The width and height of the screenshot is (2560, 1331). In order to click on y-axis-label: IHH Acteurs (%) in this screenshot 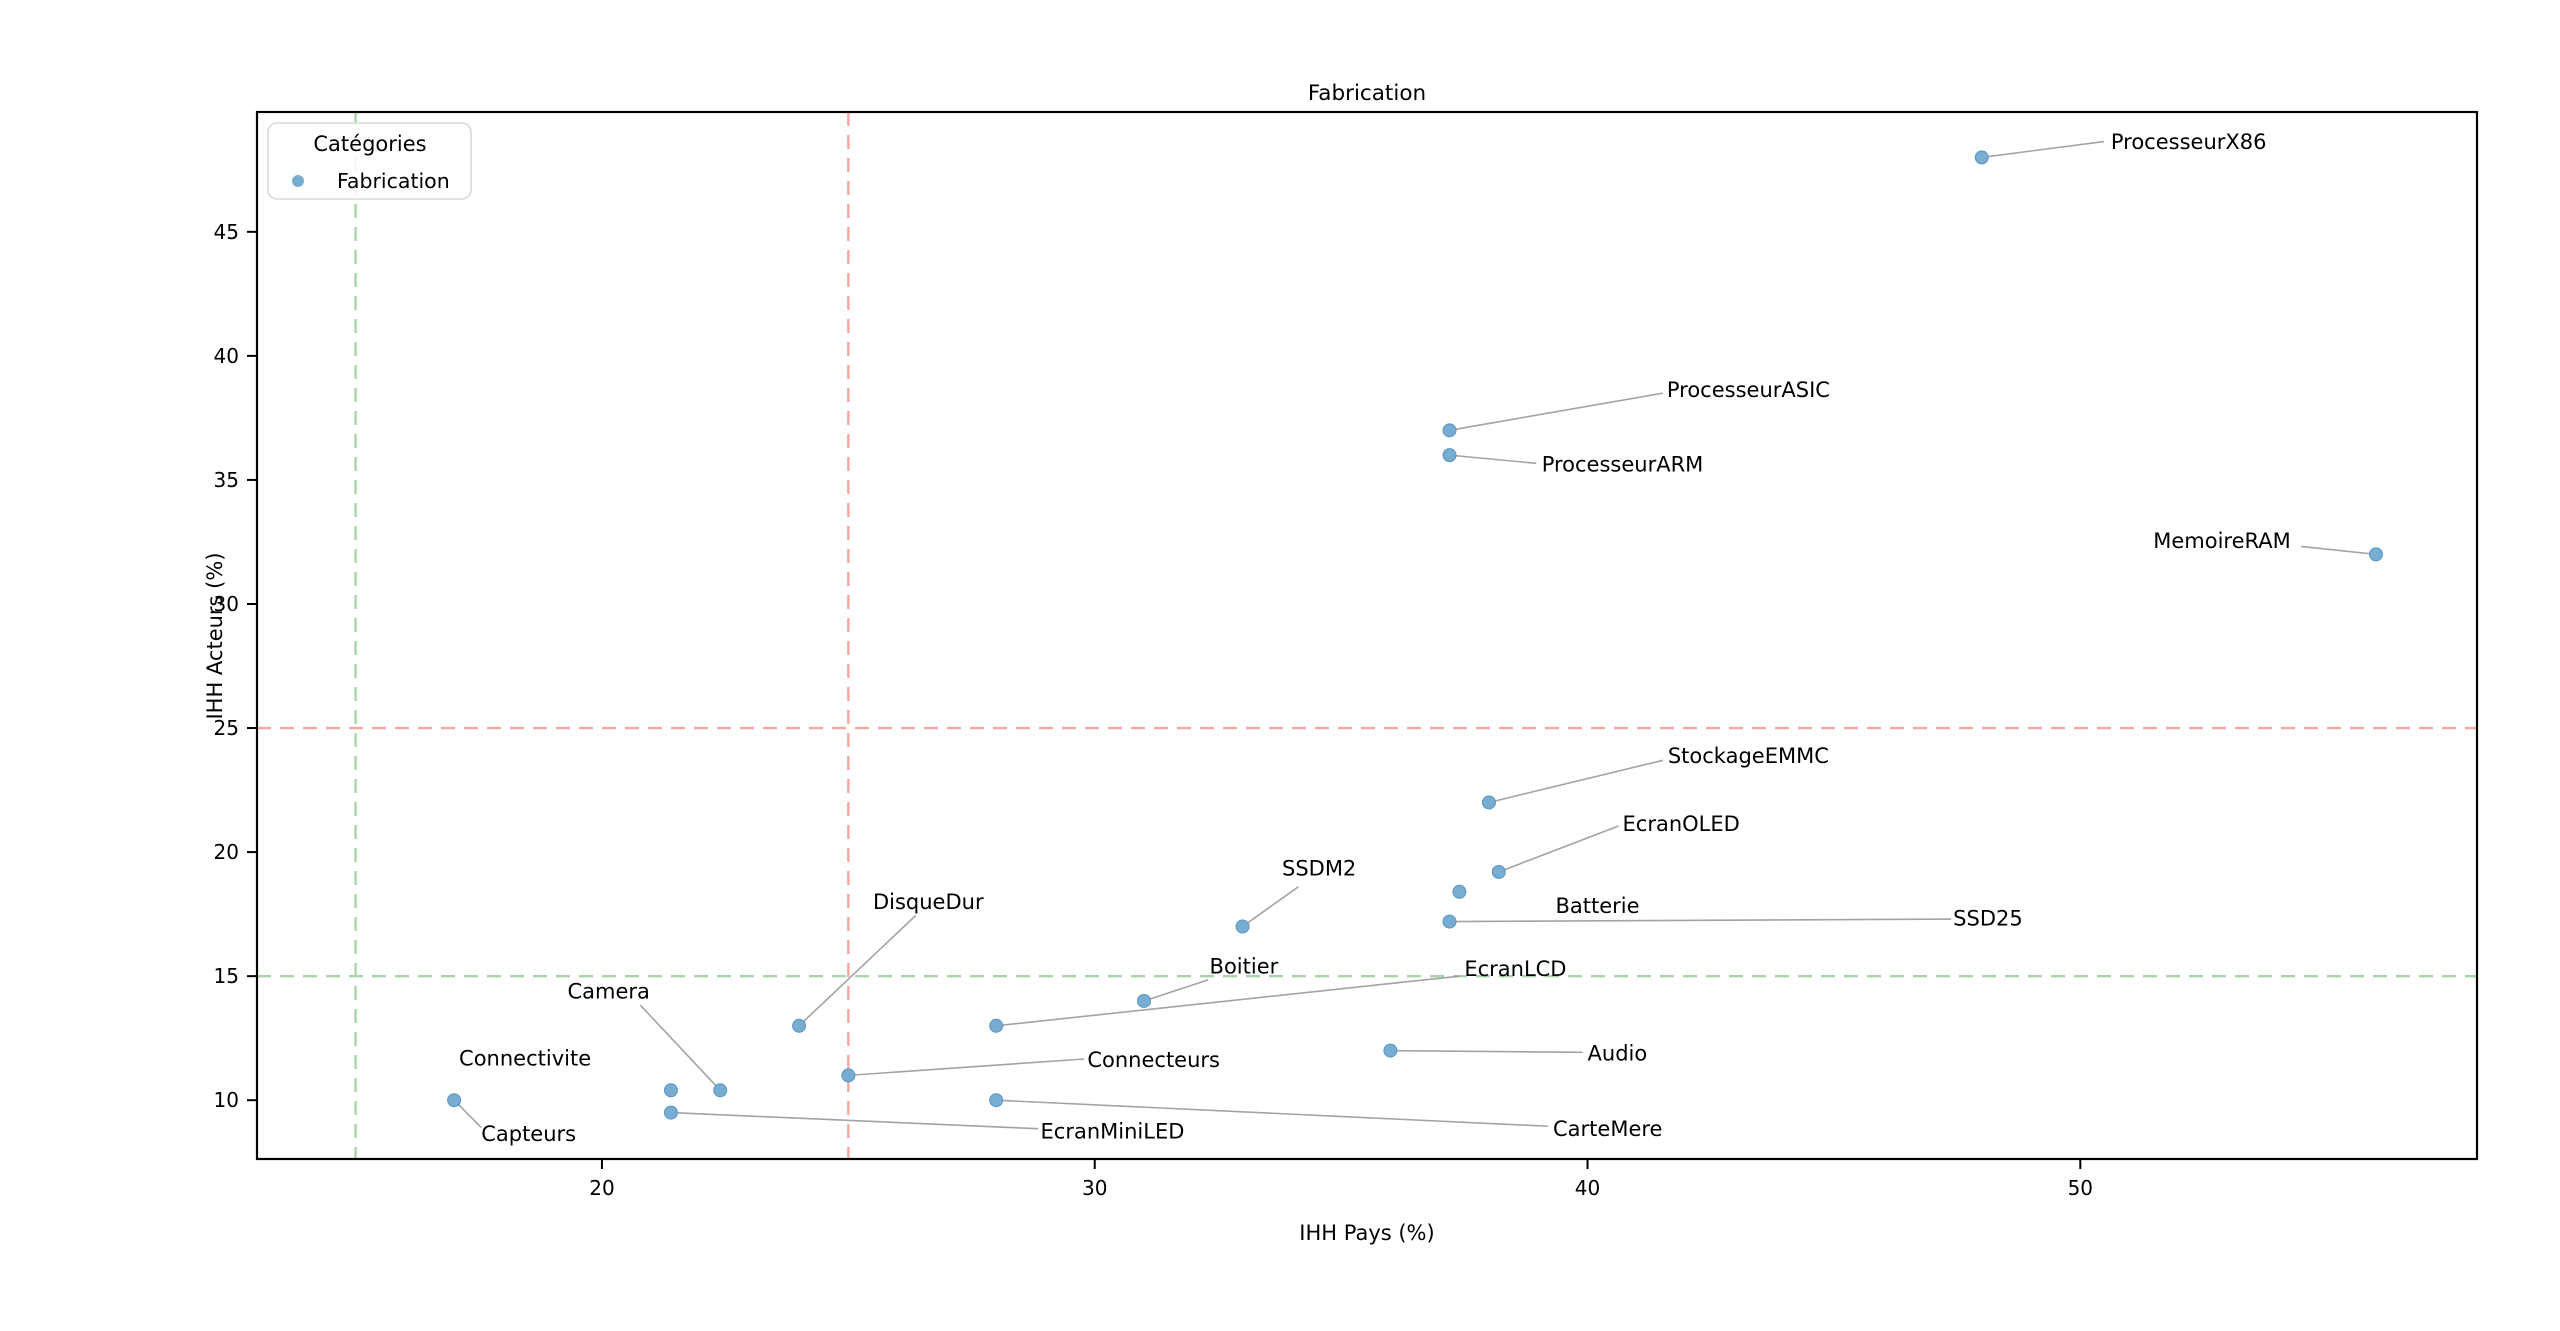, I will do `click(215, 635)`.